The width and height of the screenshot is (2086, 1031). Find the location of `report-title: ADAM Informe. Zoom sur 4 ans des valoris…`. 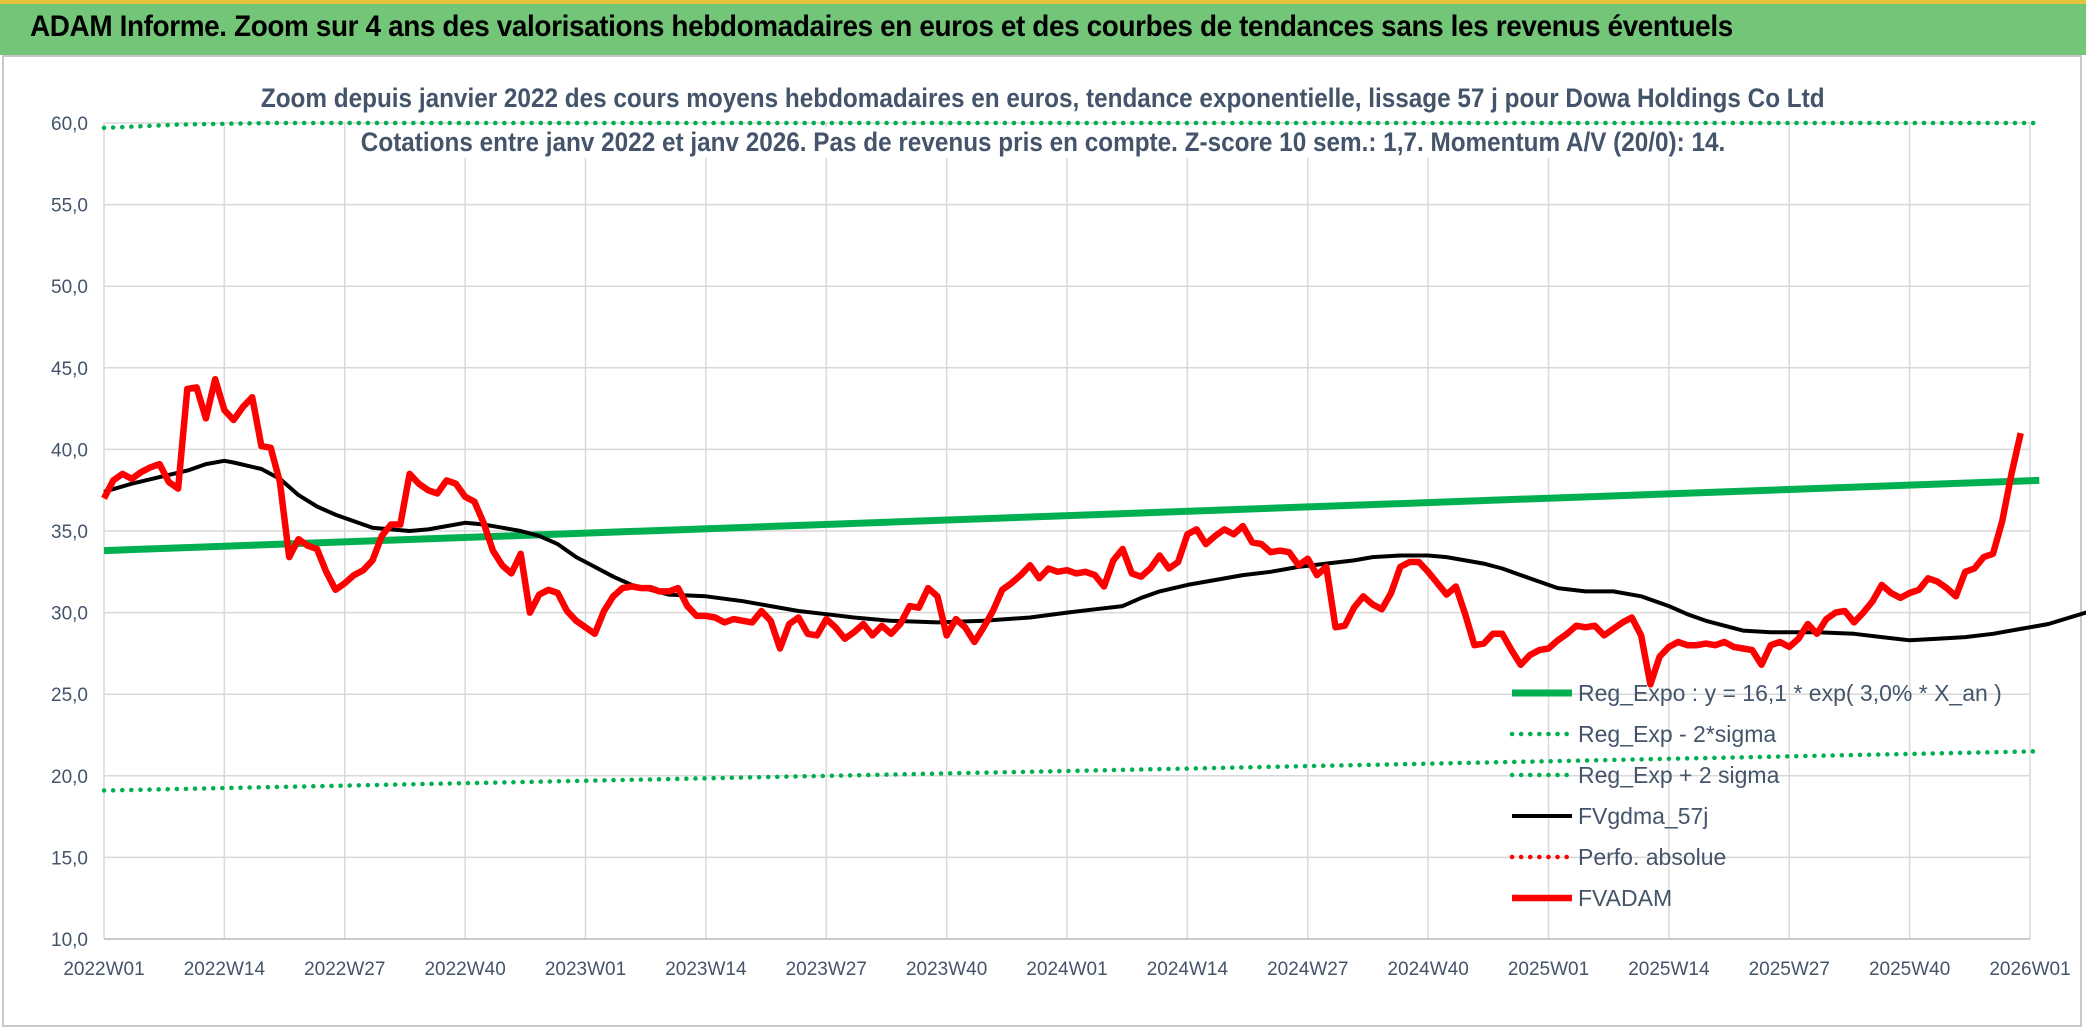

report-title: ADAM Informe. Zoom sur 4 ans des valoris… is located at coordinates (881, 26).